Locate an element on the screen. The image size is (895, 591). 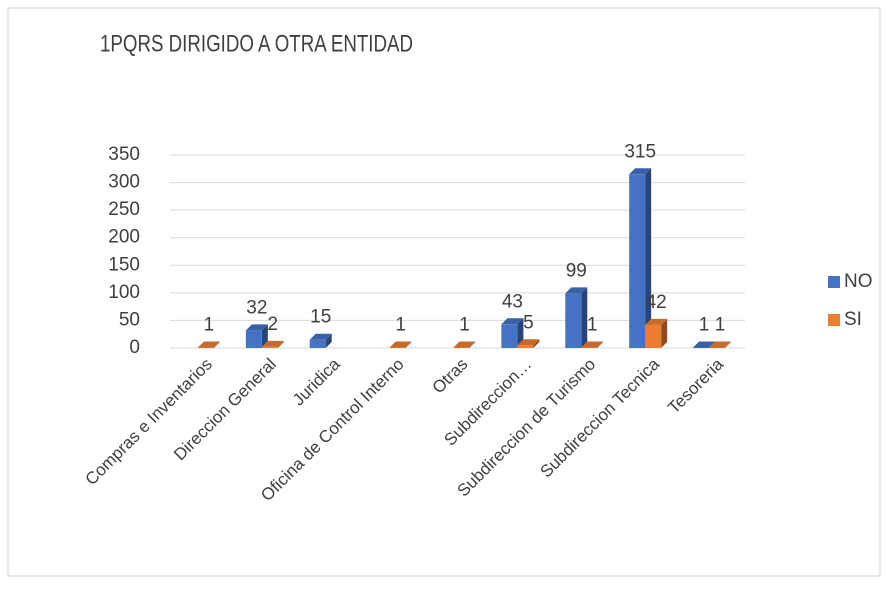
y-tick-label: 100 is located at coordinates (124, 292).